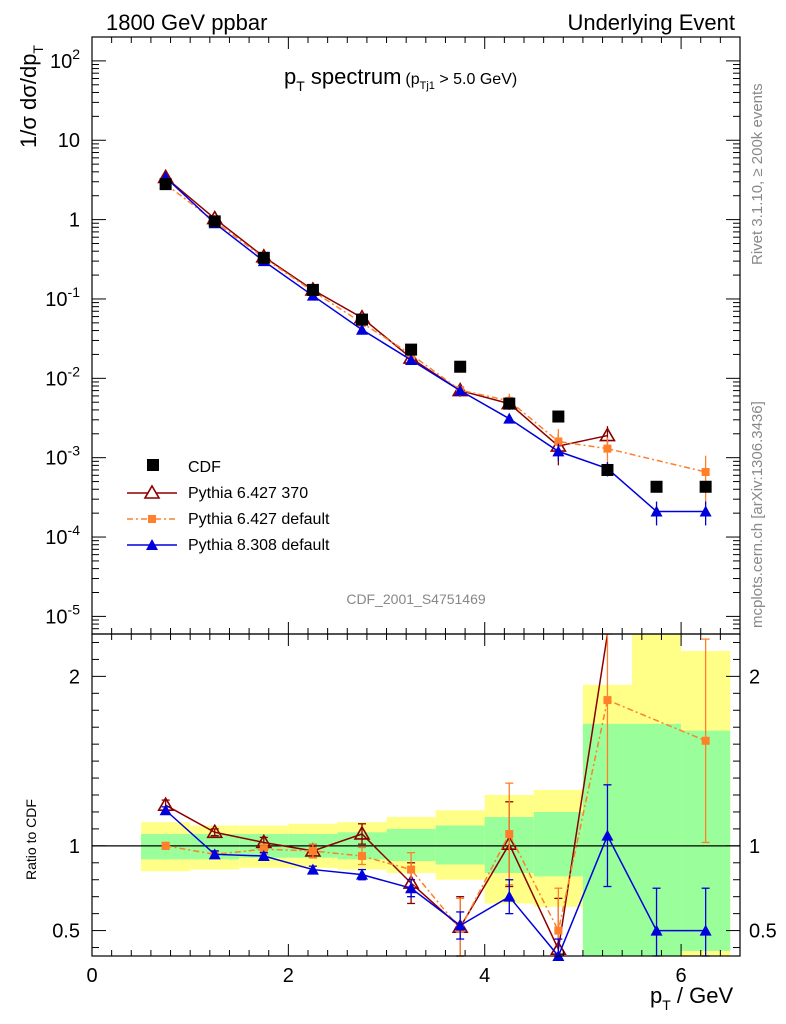 This screenshot has width=786, height=1024. Describe the element at coordinates (754, 677) in the screenshot. I see `ratio-ytick-label-right-2: 2` at that location.